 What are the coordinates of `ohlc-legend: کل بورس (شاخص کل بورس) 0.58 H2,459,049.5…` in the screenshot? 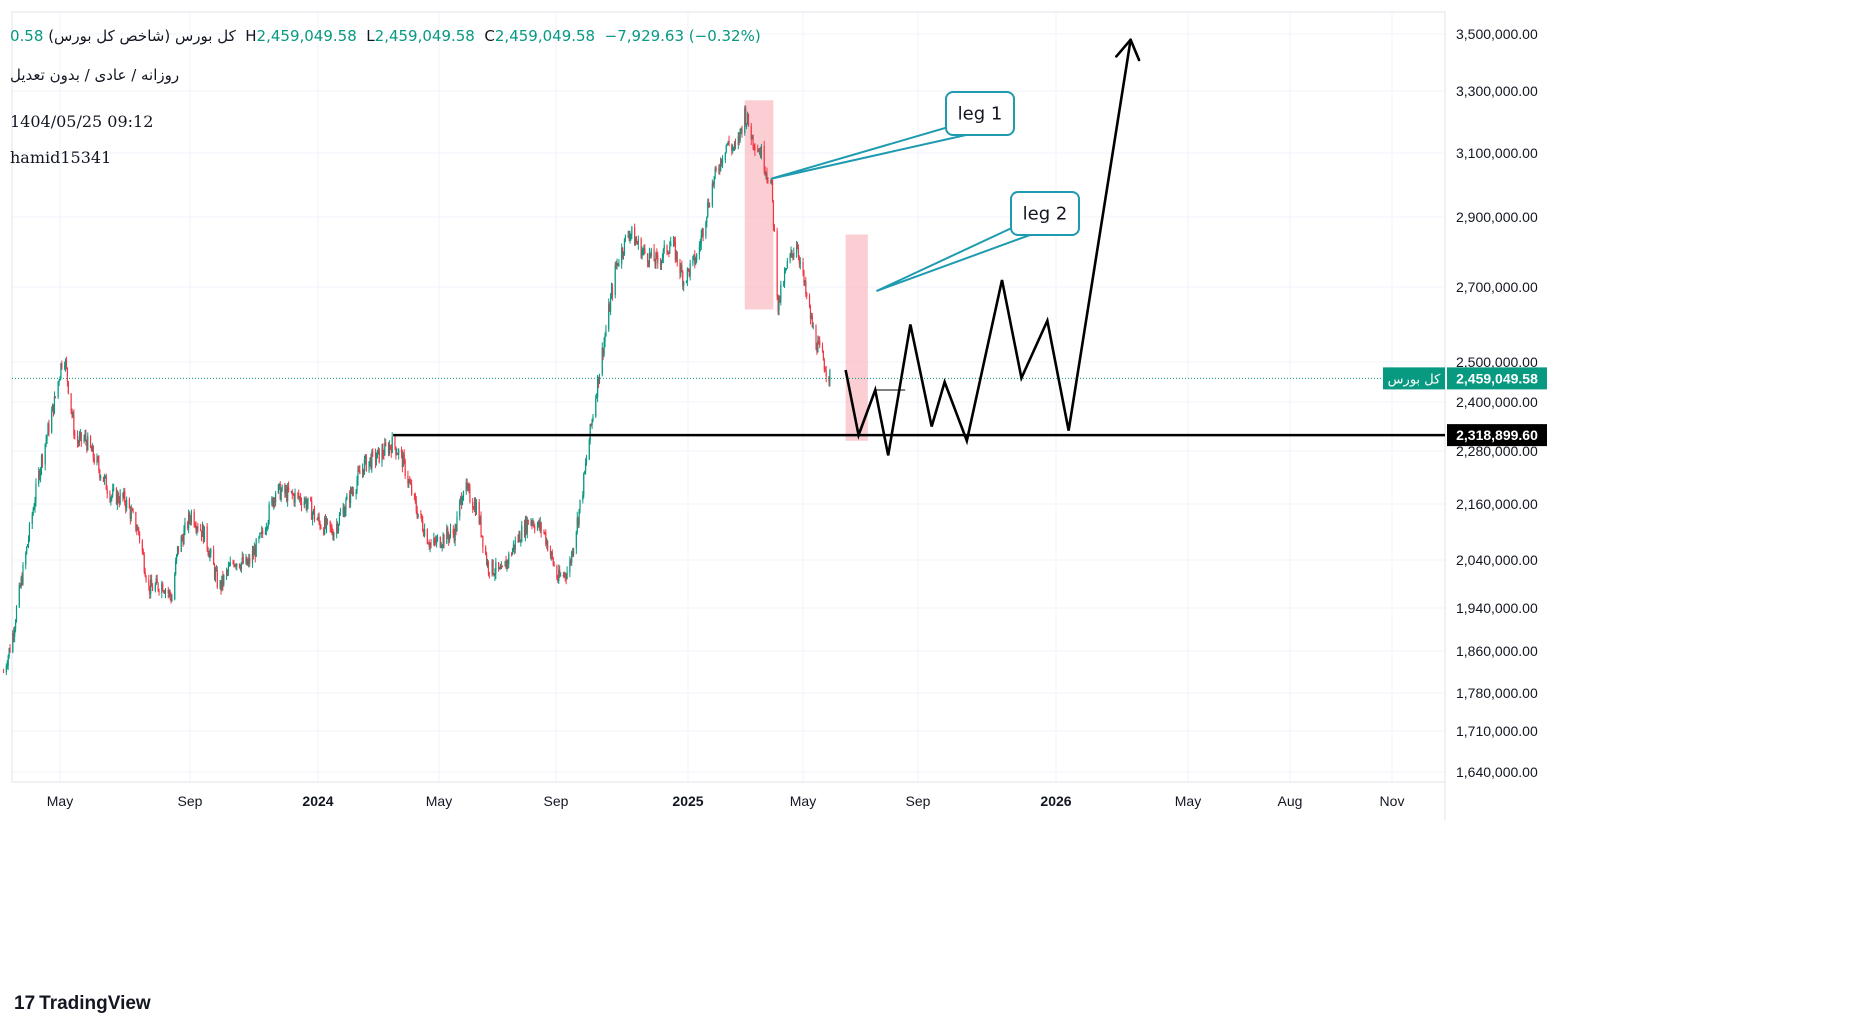 It's located at (385, 36).